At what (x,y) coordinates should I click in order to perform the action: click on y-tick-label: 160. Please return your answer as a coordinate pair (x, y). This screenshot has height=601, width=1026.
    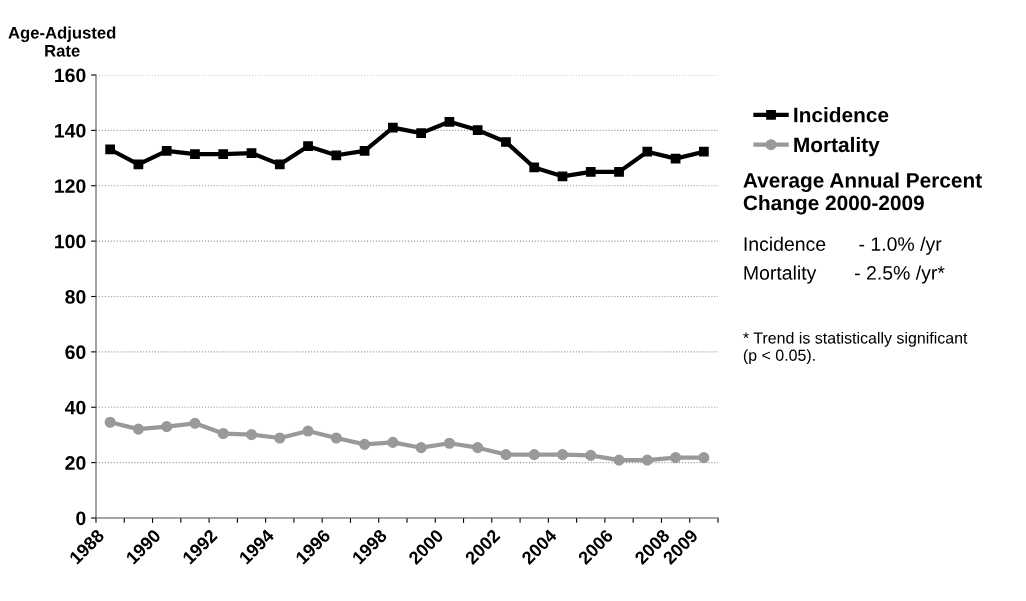
    Looking at the image, I should click on (70, 75).